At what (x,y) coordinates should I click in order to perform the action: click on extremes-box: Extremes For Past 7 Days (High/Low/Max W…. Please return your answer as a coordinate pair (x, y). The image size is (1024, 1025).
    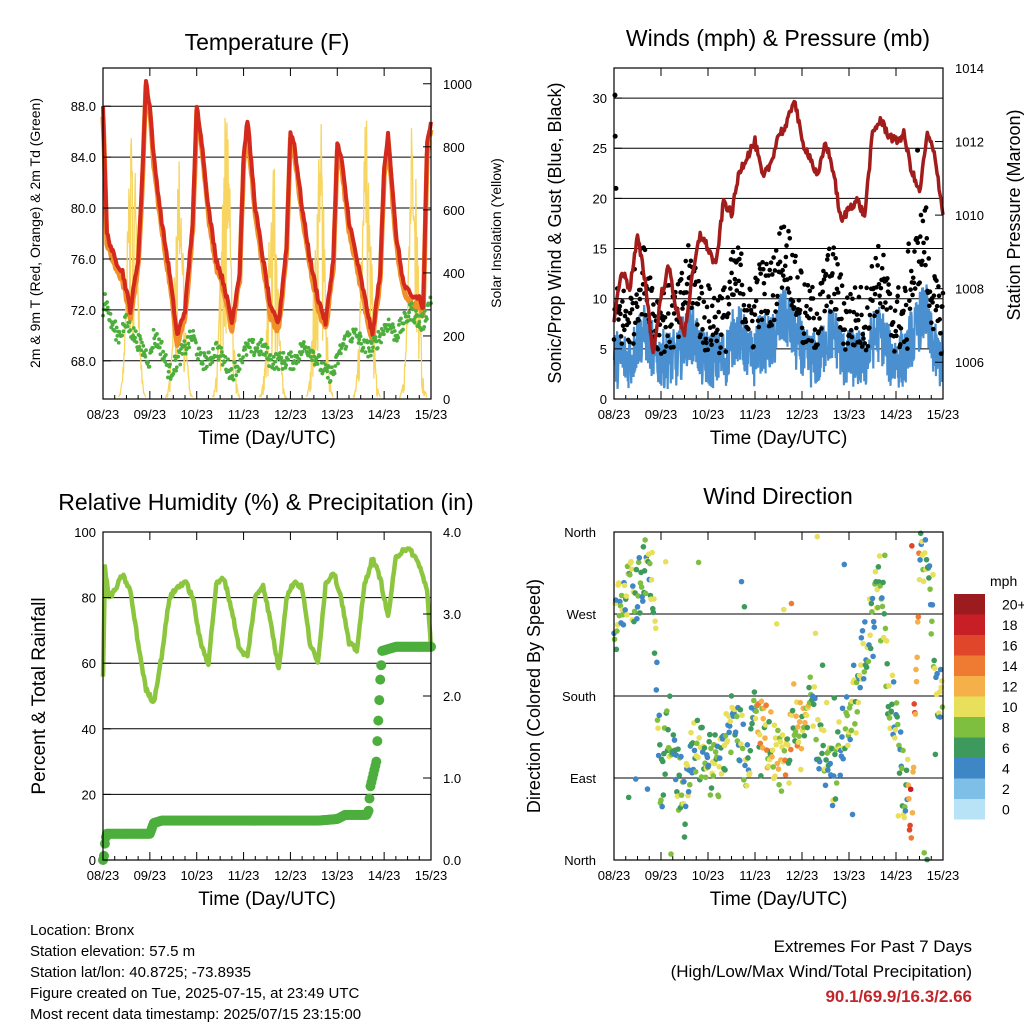
    Looking at the image, I should click on (821, 971).